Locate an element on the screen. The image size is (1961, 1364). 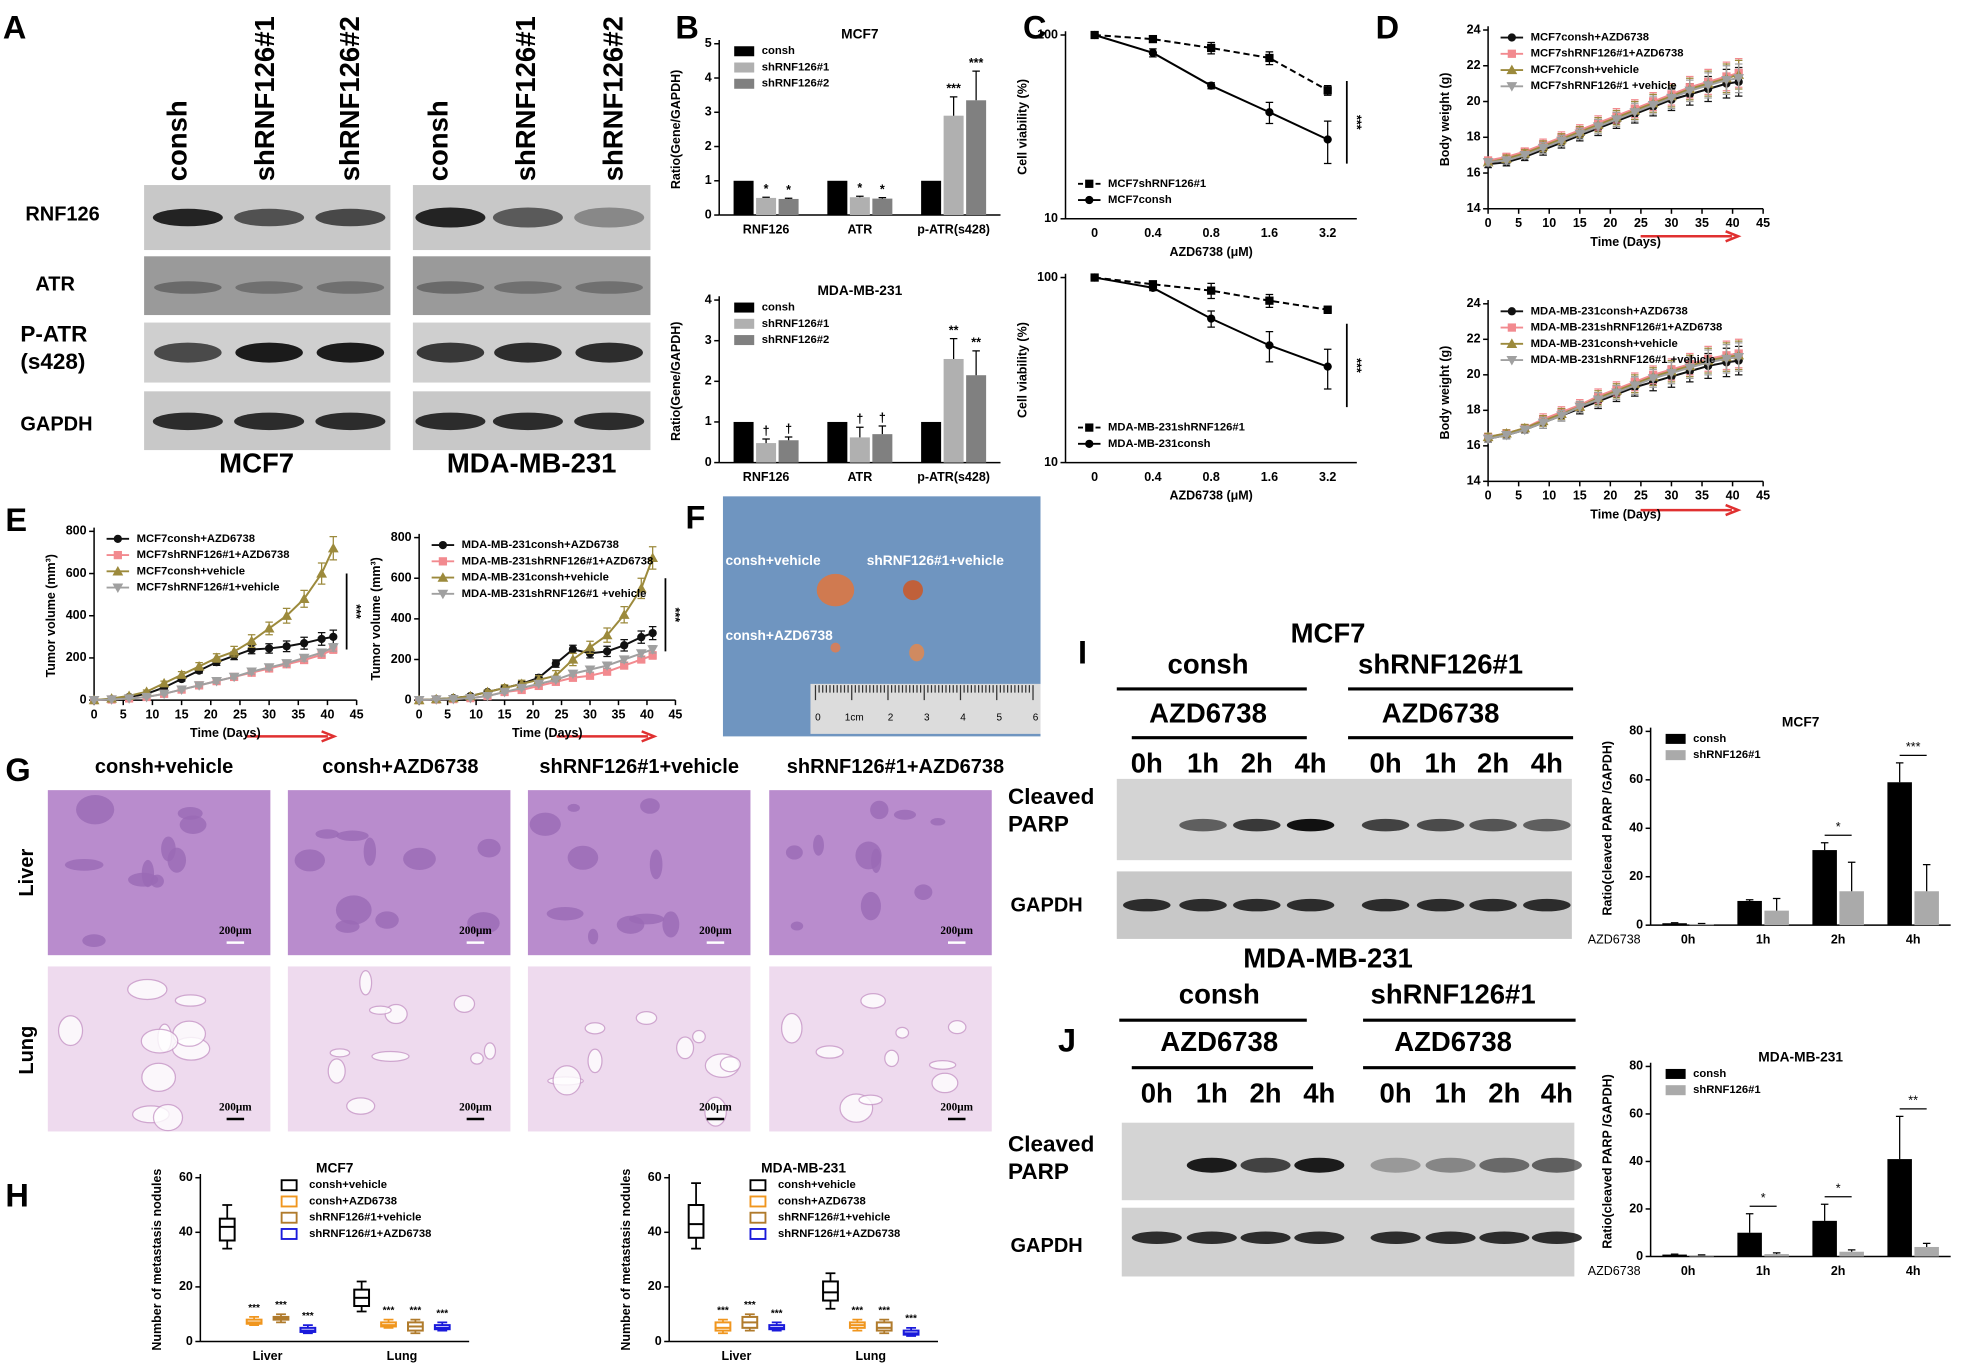
time-label: 4h is located at coordinates (1547, 762).